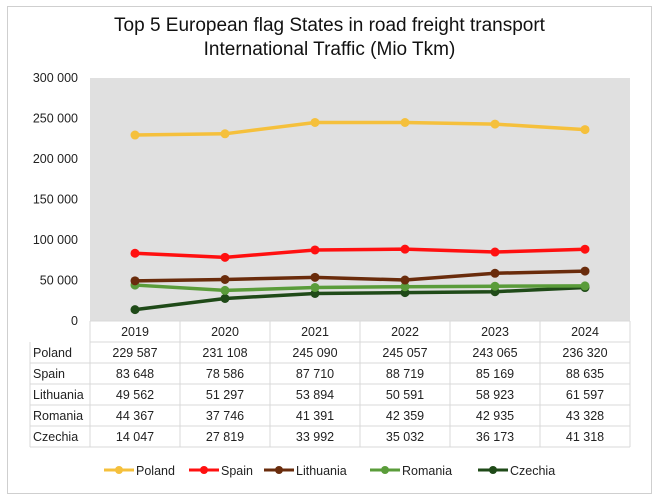  I want to click on table-cell: 236 320, so click(584, 353).